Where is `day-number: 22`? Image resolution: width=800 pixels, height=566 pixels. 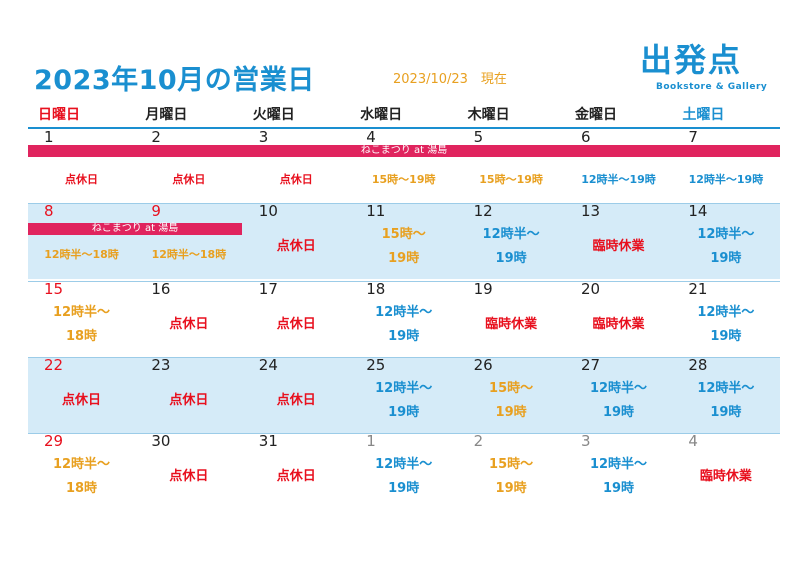 day-number: 22 is located at coordinates (54, 365).